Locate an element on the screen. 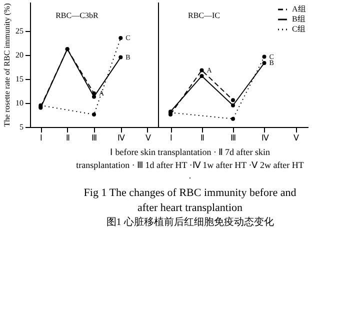 The image size is (357, 322). y-tick-label: 25 is located at coordinates (20, 31).